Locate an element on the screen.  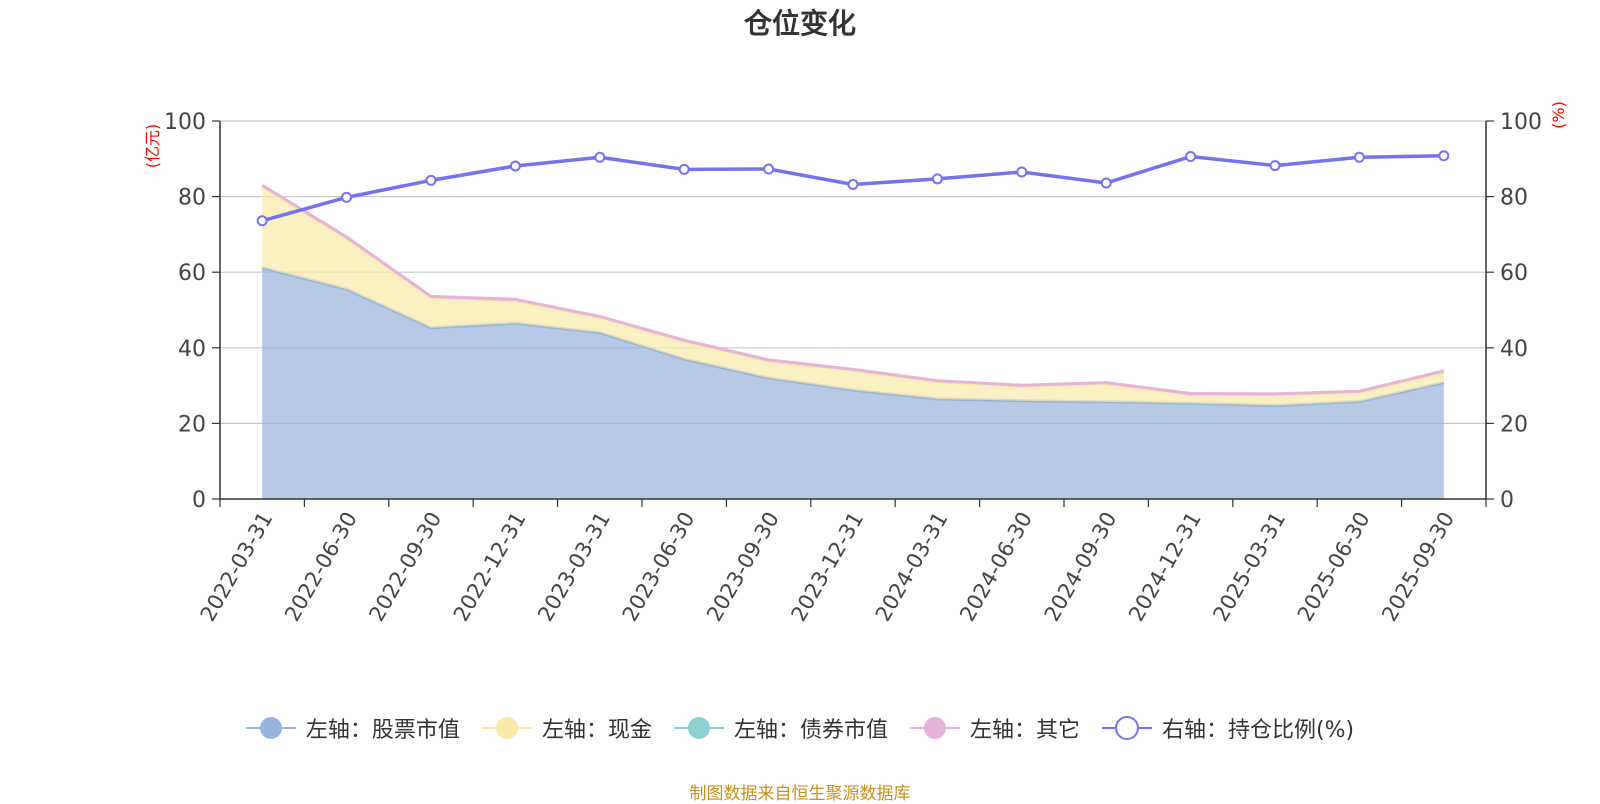
x-tick-label: 2024-09-30 is located at coordinates (1081, 567).